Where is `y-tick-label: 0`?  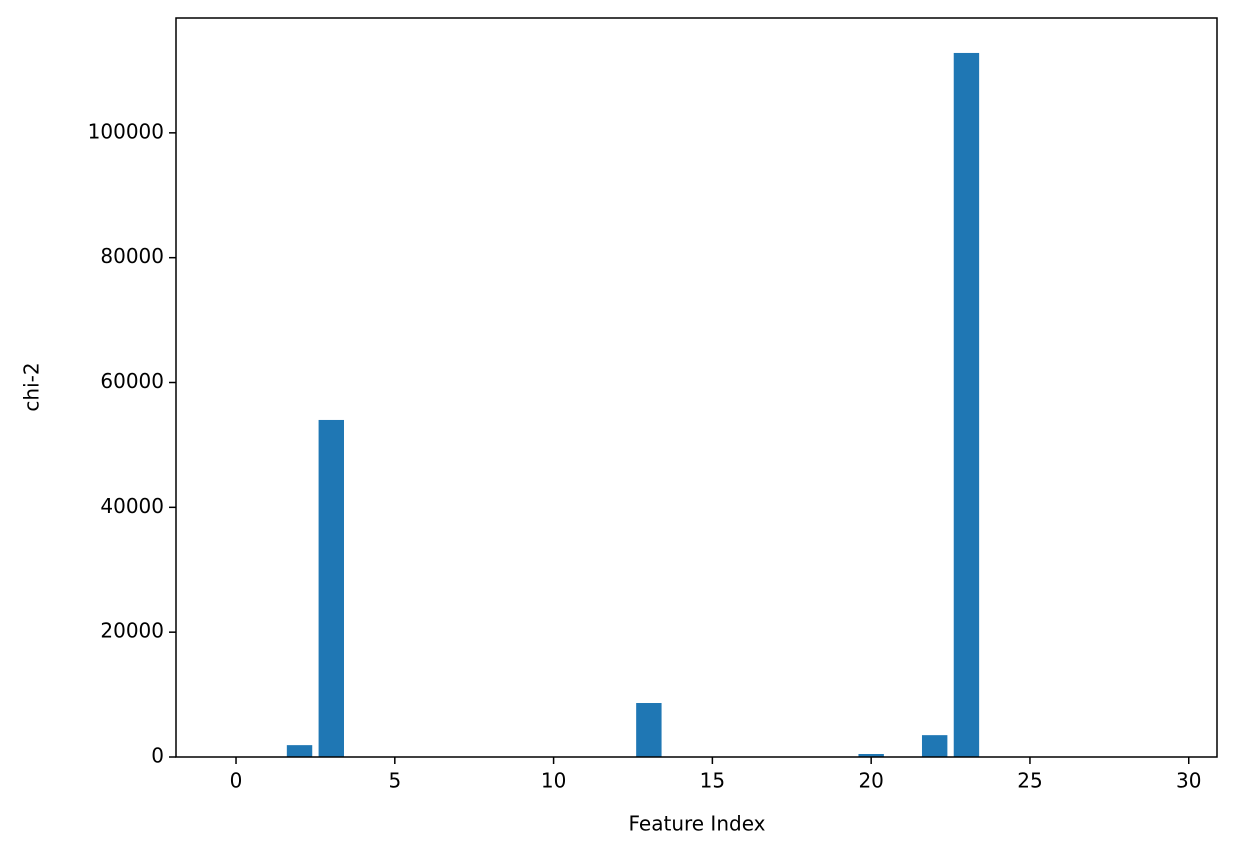
y-tick-label: 0 is located at coordinates (157, 756).